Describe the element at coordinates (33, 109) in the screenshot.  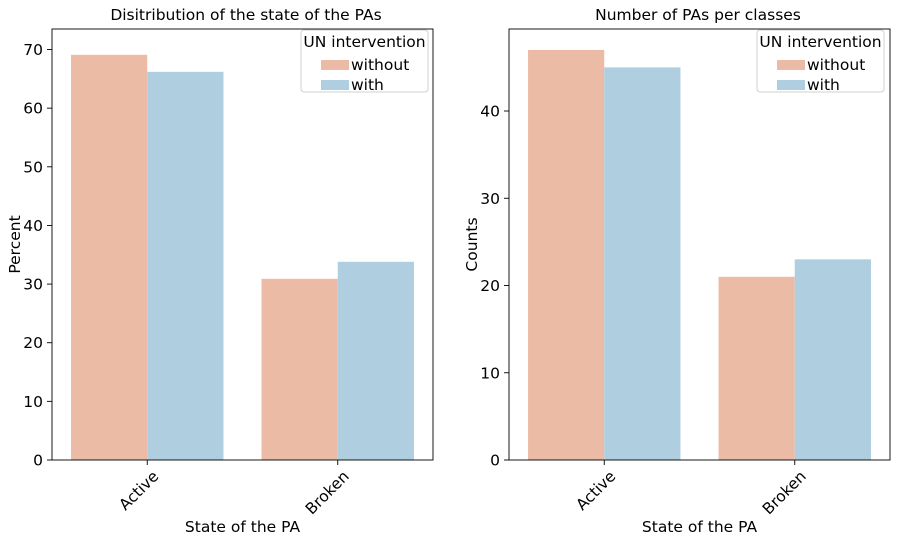
I see `y-tick-label: 60` at that location.